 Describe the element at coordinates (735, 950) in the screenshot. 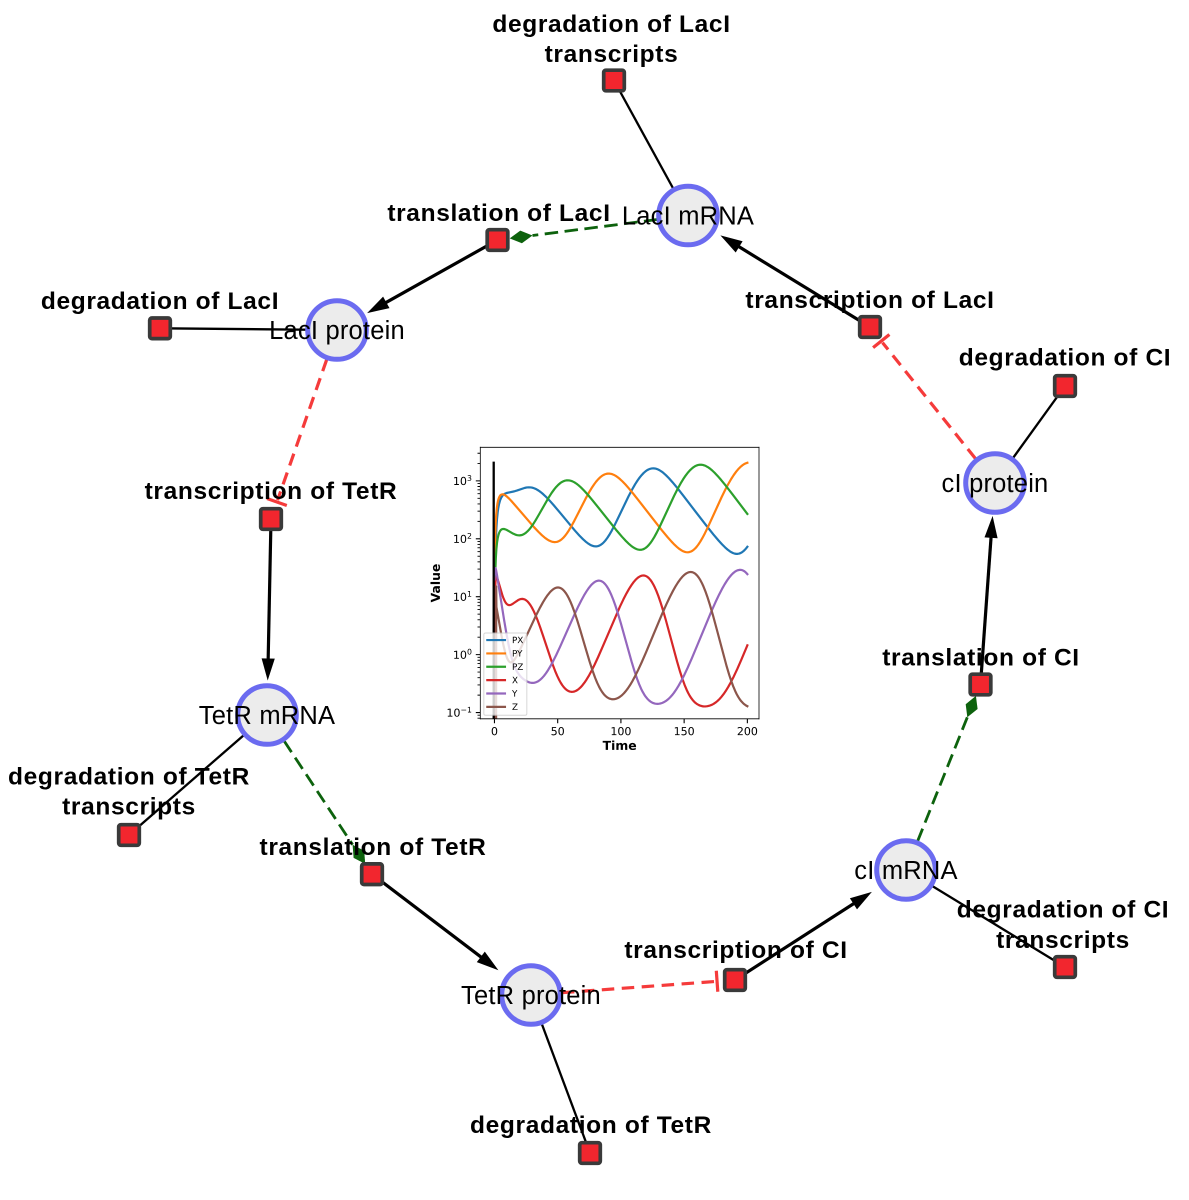

I see `svg-text: transcription of CI` at that location.